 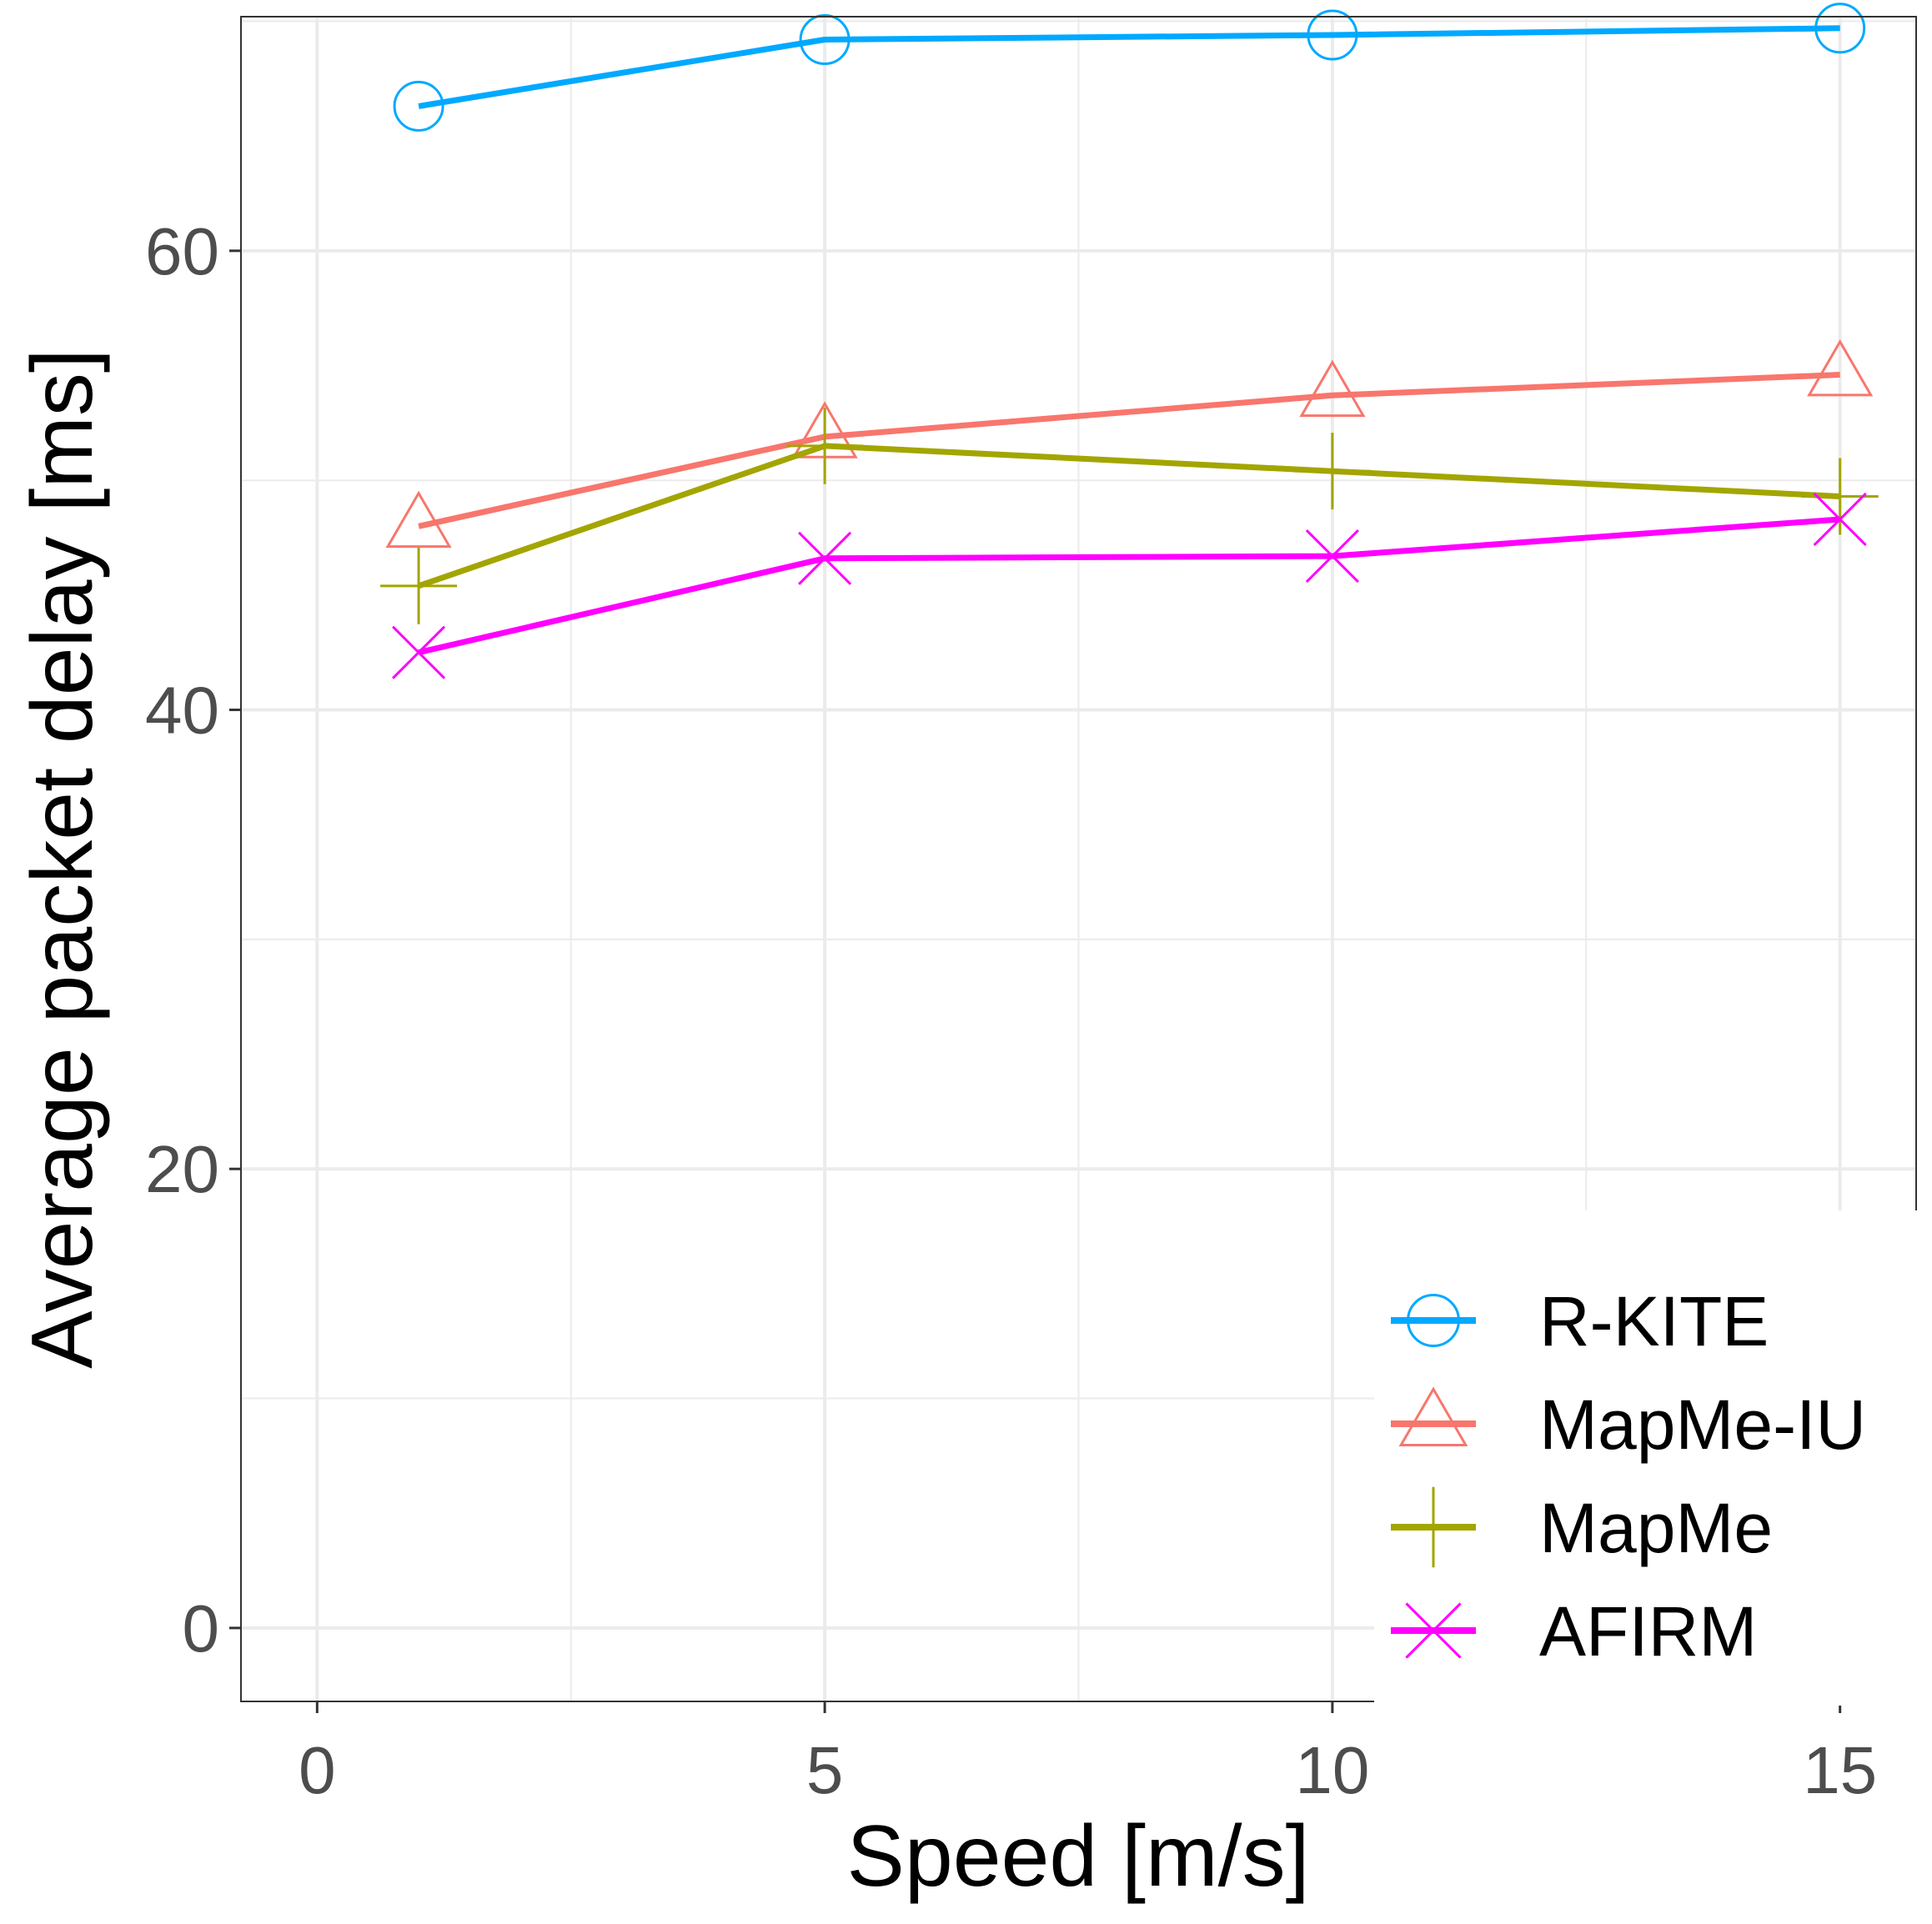 I want to click on legend-item-mapme-iu: MapMe-IU, so click(x=1629, y=1424).